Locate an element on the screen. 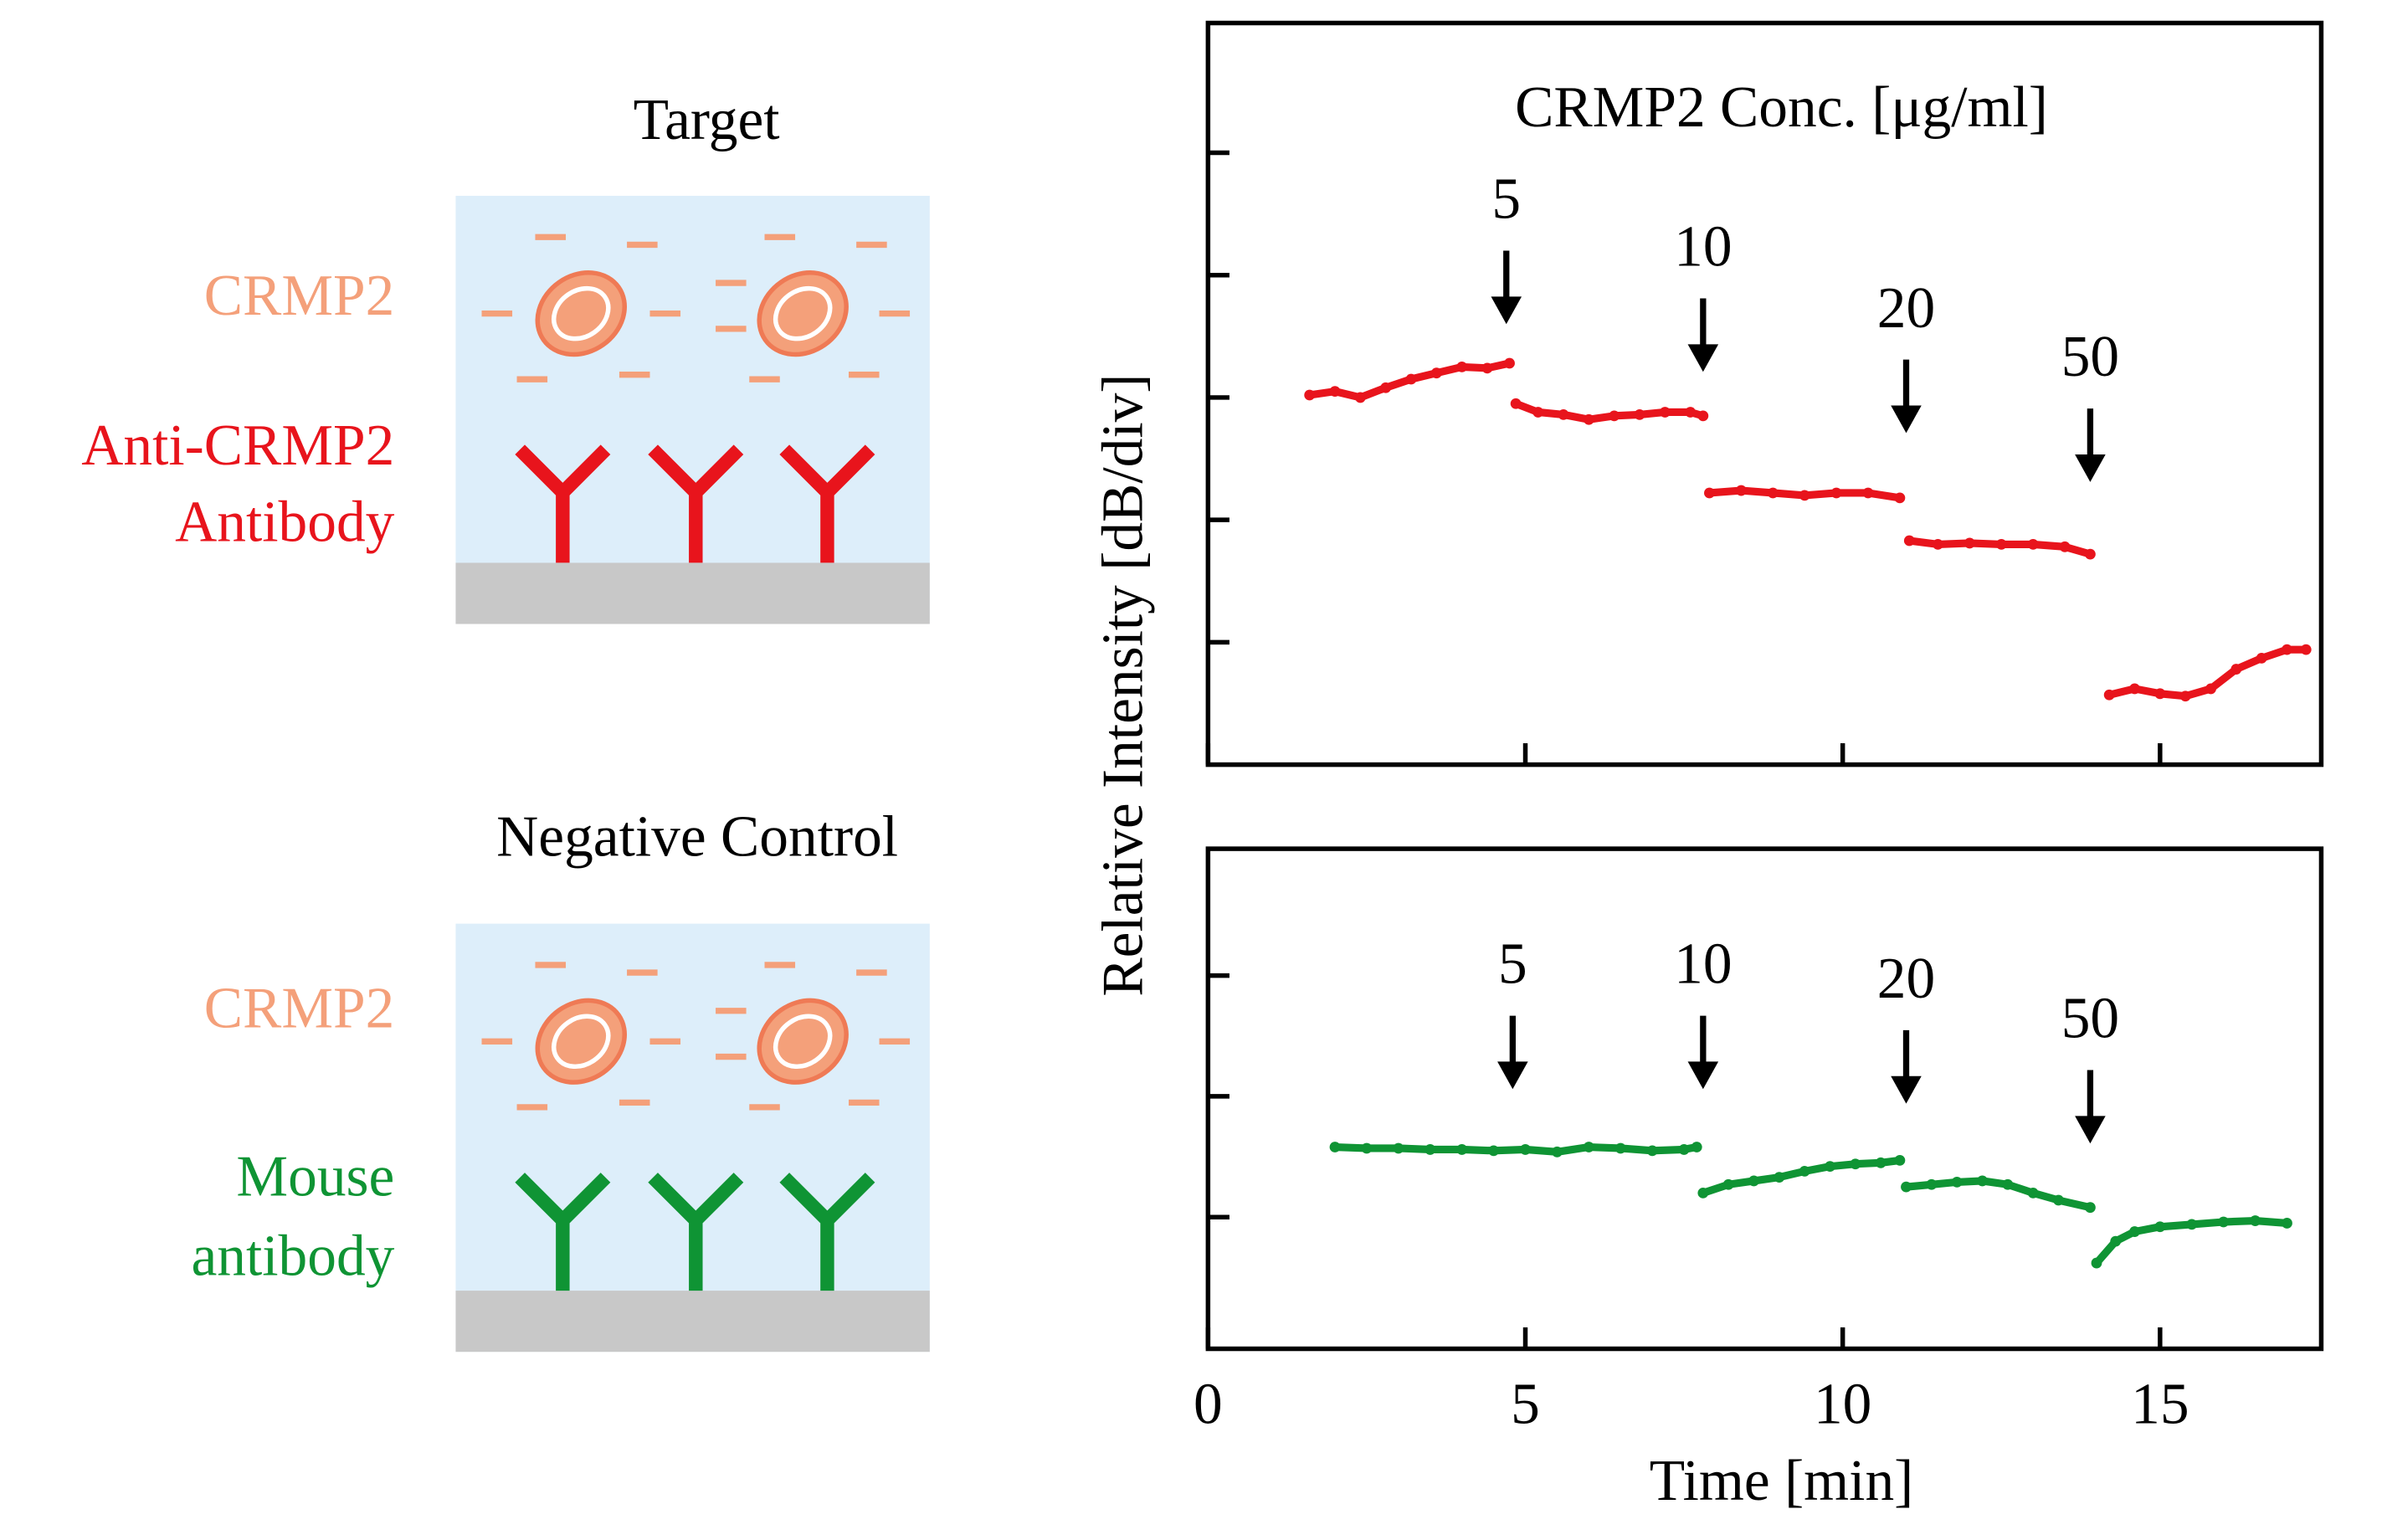 The image size is (2387, 1540). x-tick-label: 10 is located at coordinates (1843, 1405).